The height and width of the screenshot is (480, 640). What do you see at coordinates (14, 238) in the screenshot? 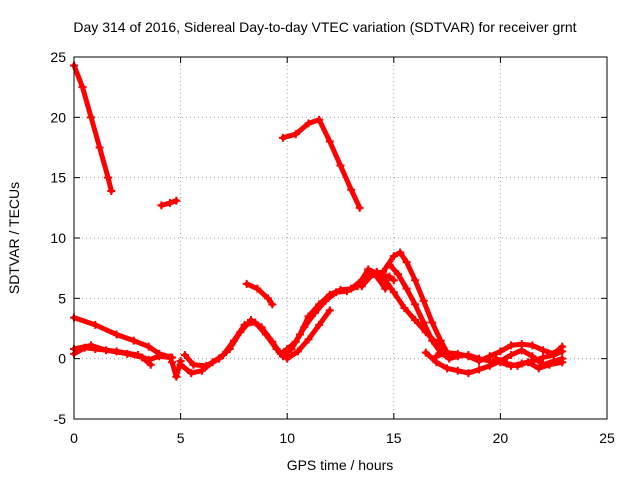
I see `y-axis-label: SDTVAR / TECUs` at bounding box center [14, 238].